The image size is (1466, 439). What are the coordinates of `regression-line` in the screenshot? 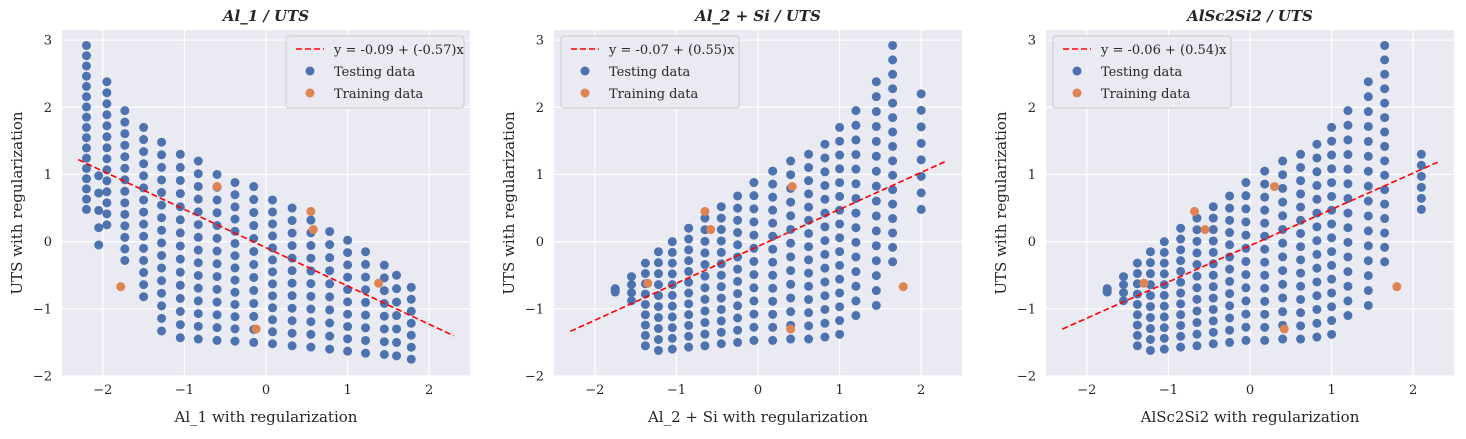 It's located at (758, 246).